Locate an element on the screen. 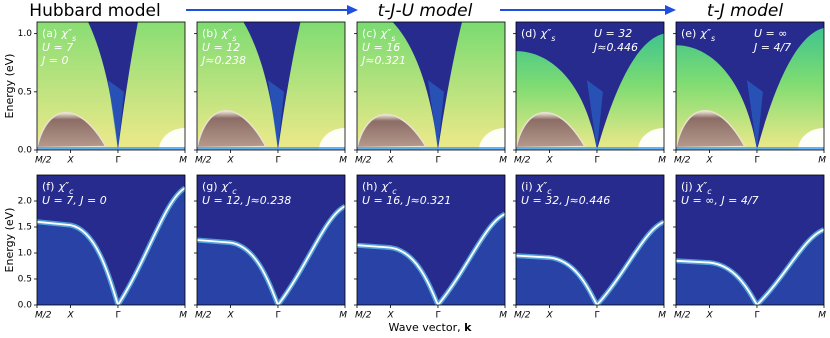  panel-label: (j) χ″c is located at coordinates (696, 188).